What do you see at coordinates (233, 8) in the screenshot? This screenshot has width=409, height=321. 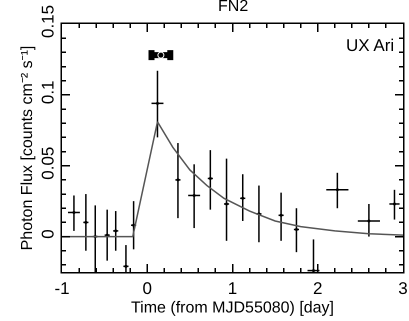 I see `chart-title: FN2` at bounding box center [233, 8].